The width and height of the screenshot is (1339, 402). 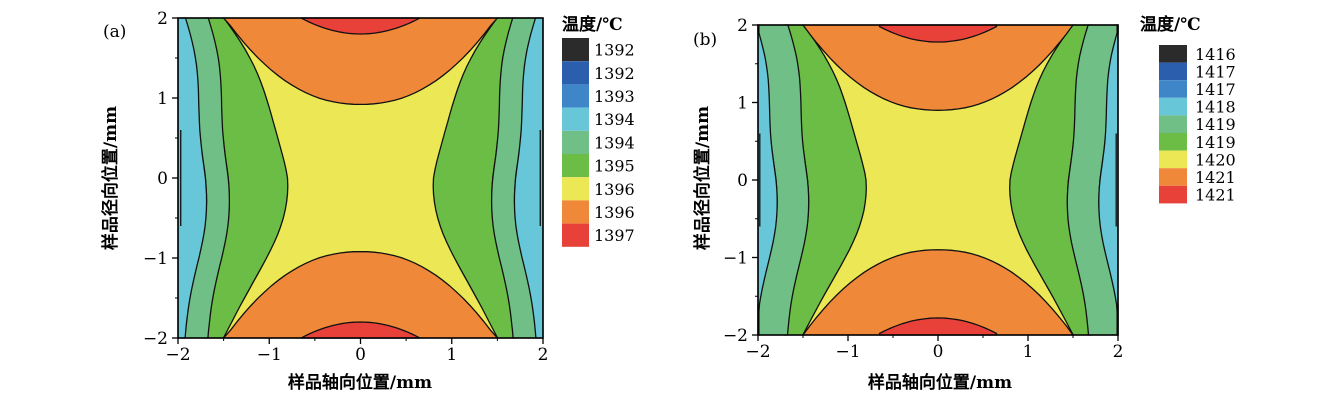 I want to click on panel-a-y-axis-title: 样品径向位置/mm, so click(x=110, y=178).